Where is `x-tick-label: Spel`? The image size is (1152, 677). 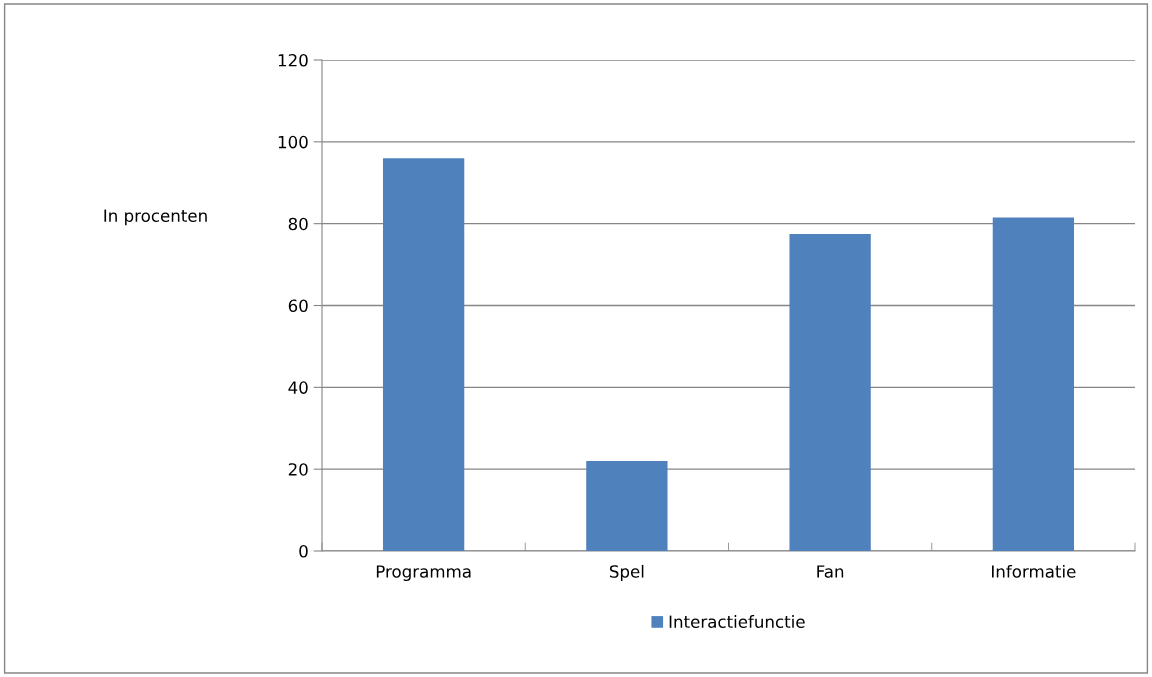
x-tick-label: Spel is located at coordinates (626, 573).